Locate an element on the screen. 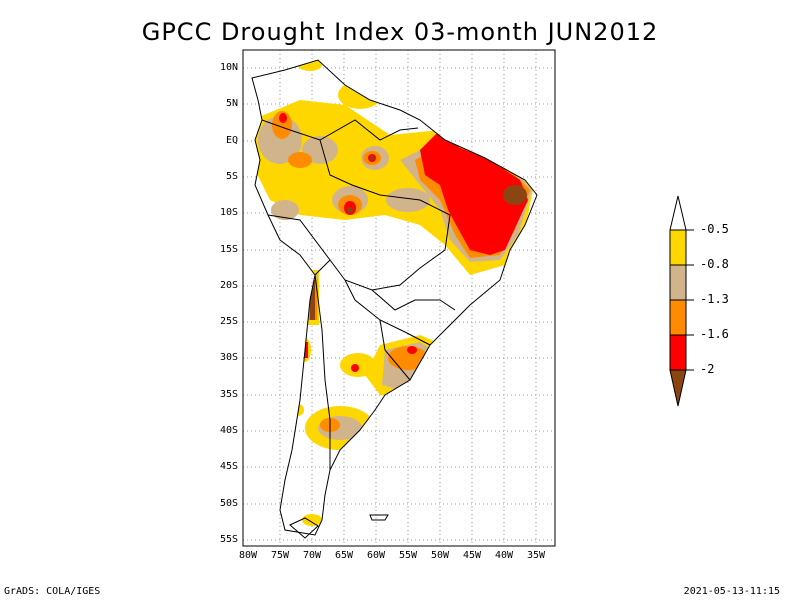  credit-text: GrADS: COLA/IGES is located at coordinates (52, 591).